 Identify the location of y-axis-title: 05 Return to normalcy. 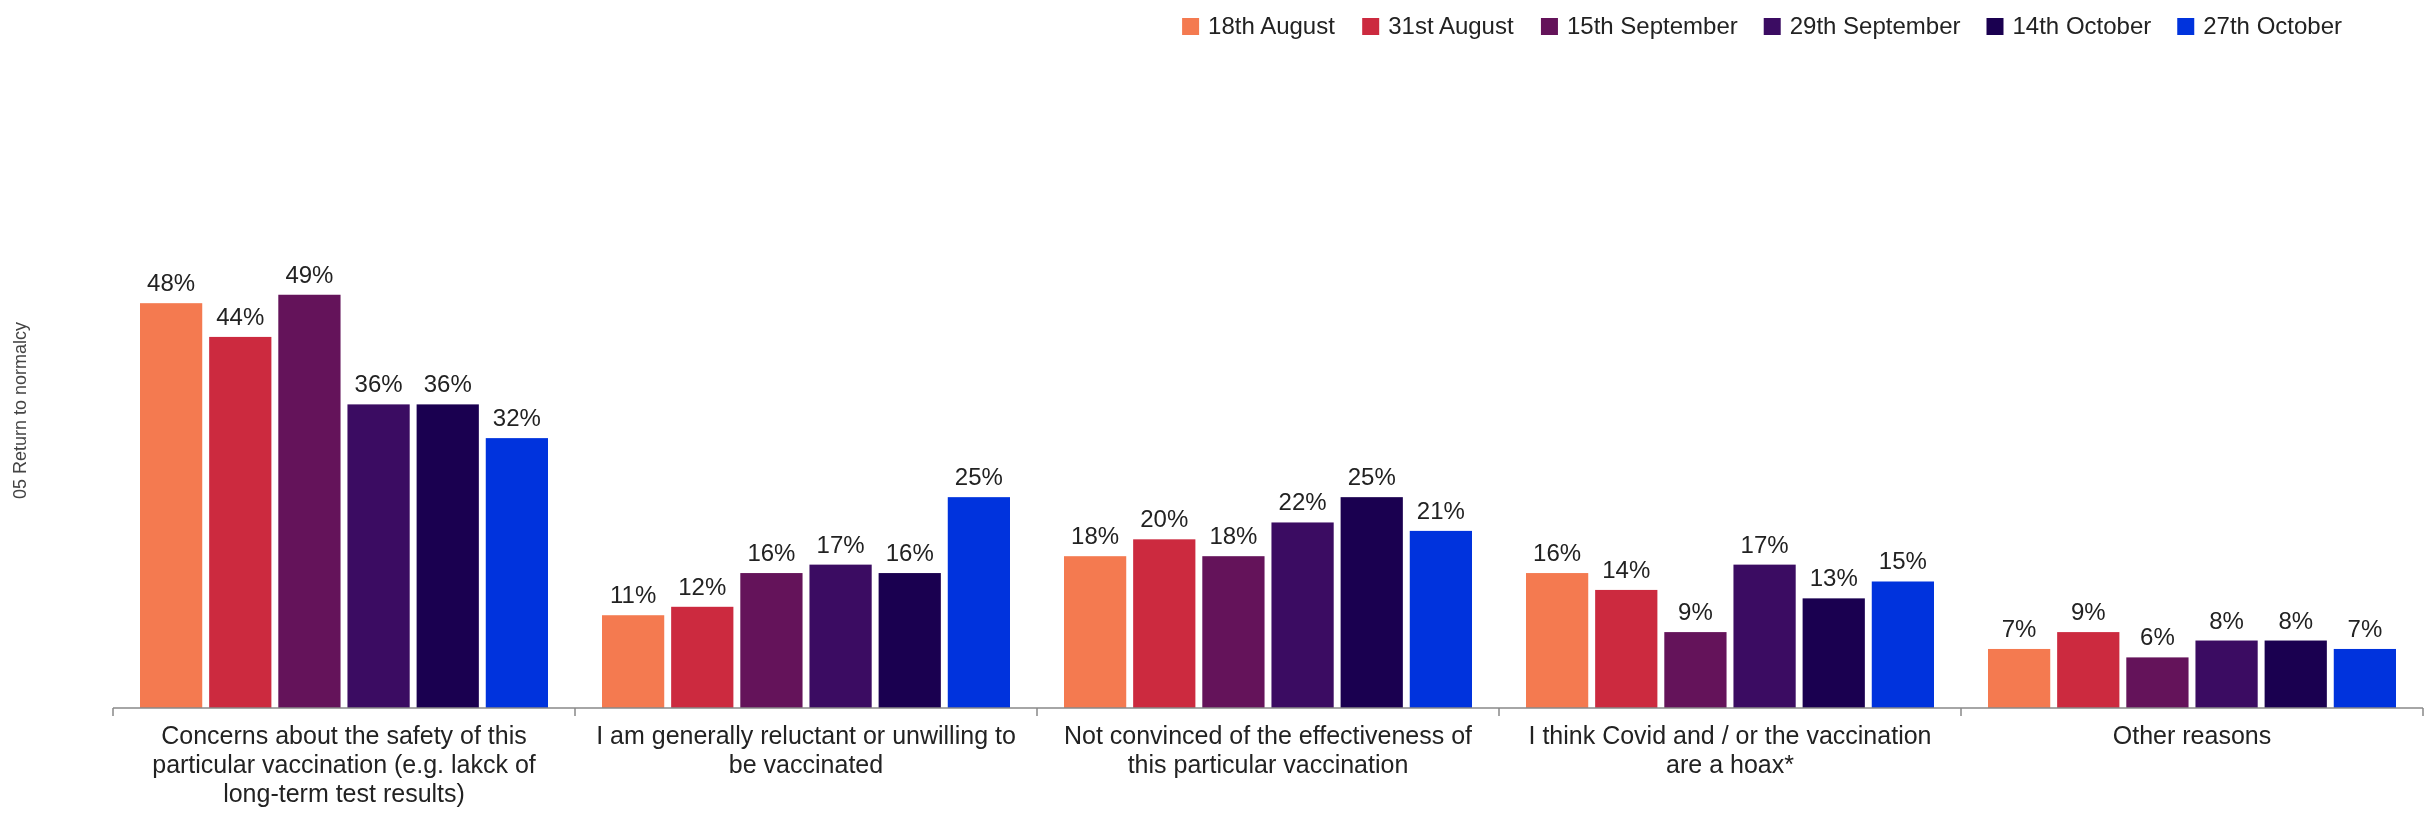
(20, 410).